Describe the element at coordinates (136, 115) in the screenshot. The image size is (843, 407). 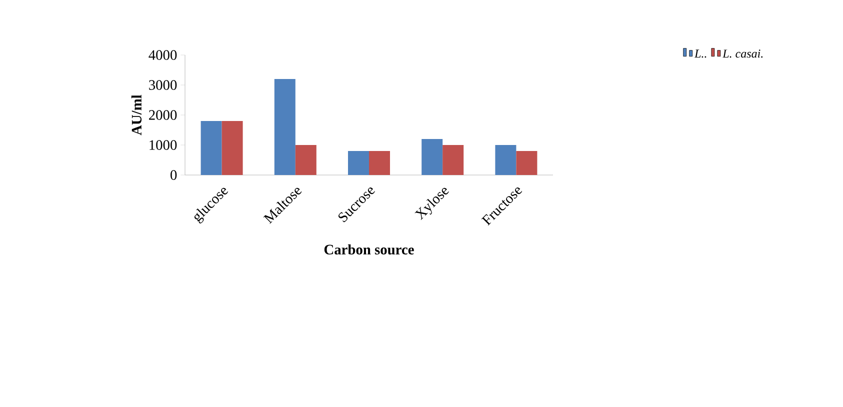
I see `y-axis-title: AU/ml` at that location.